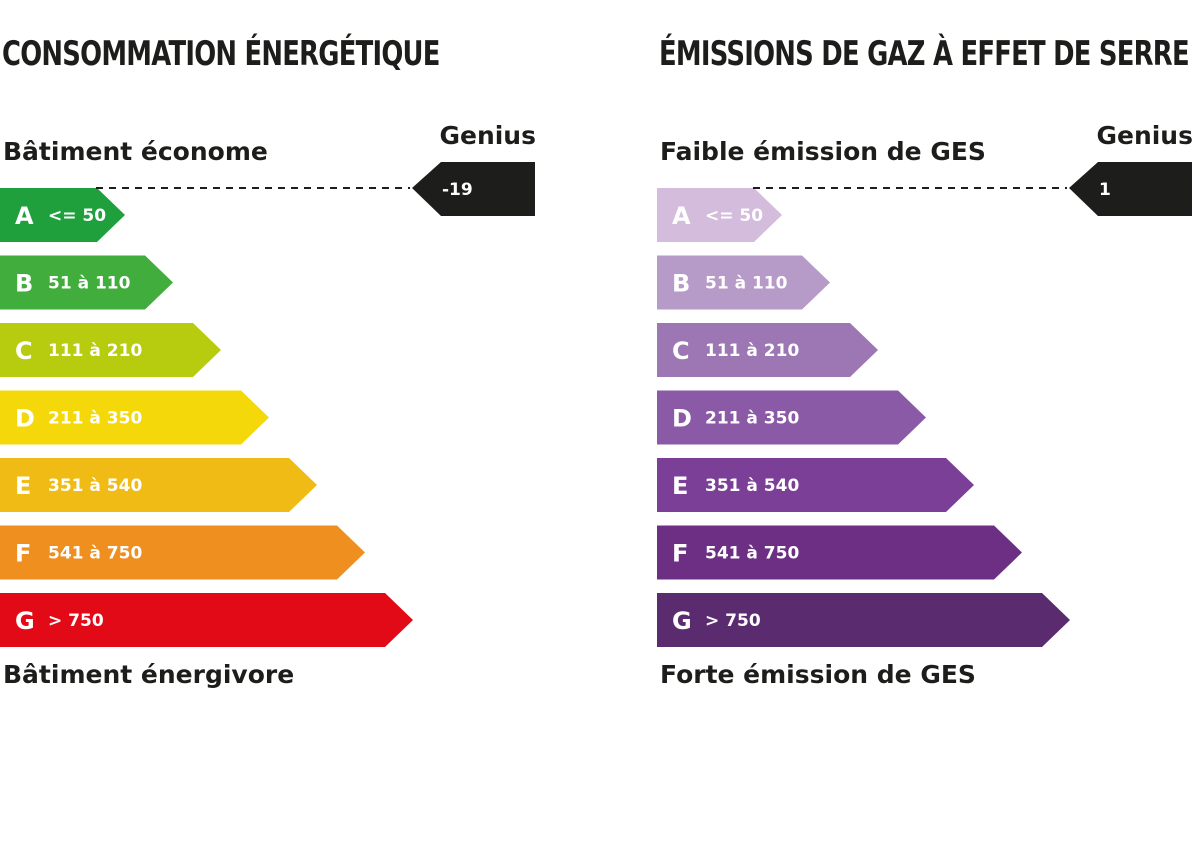 The image size is (1193, 841). What do you see at coordinates (1105, 190) in the screenshot?
I see `marker-value: 1` at bounding box center [1105, 190].